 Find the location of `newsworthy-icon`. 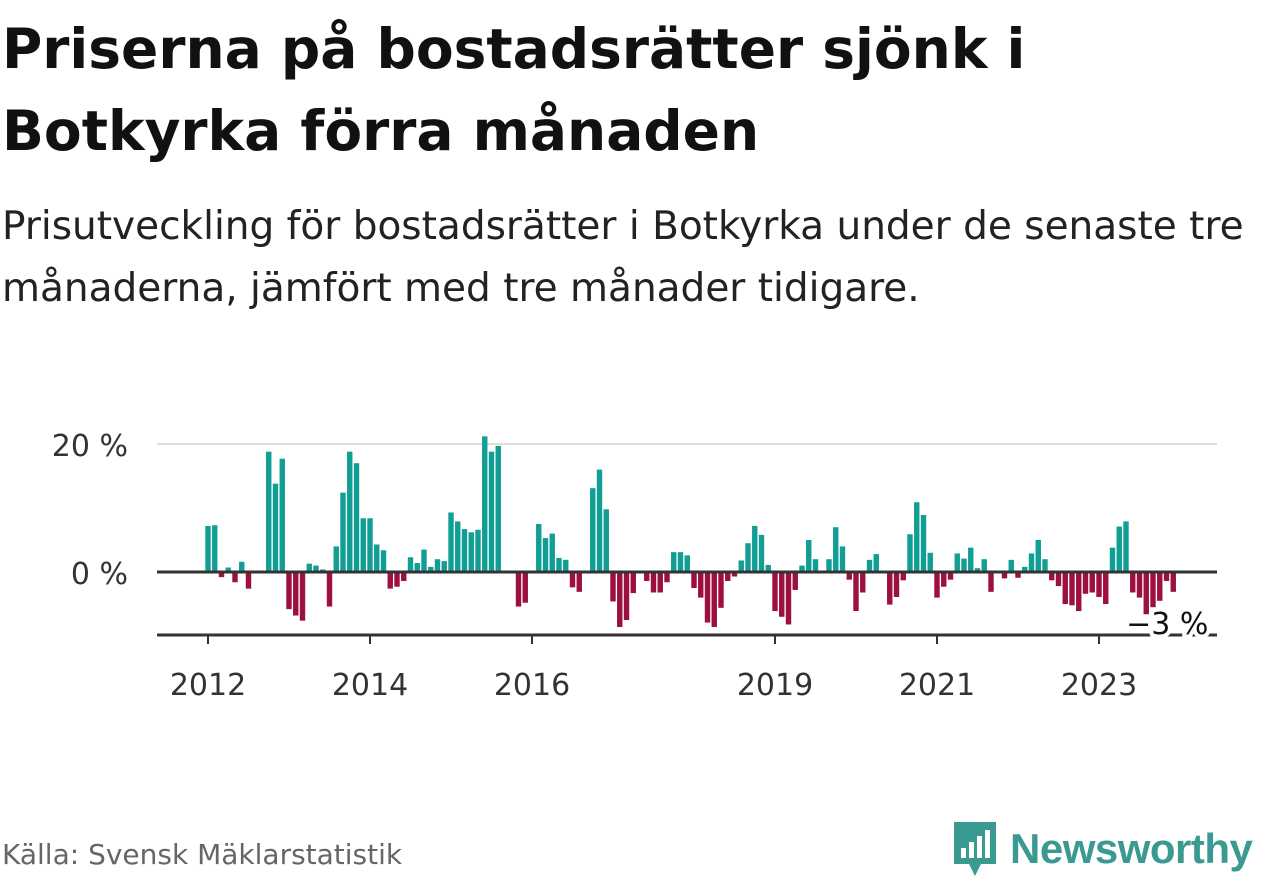

newsworthy-icon is located at coordinates (975, 849).